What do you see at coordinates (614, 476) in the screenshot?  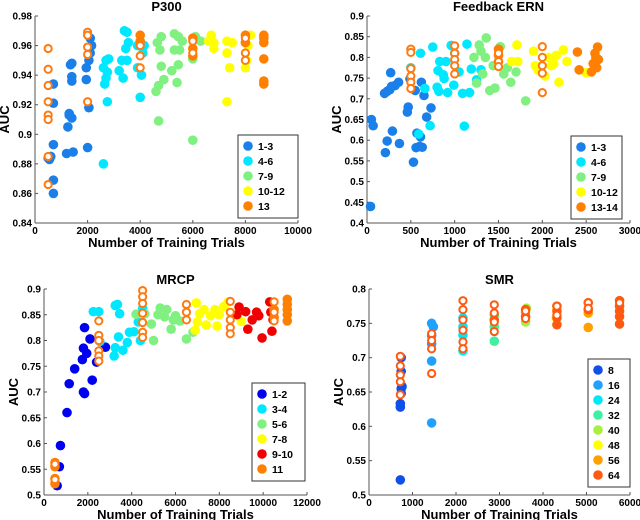 I see `legend-label: 64` at bounding box center [614, 476].